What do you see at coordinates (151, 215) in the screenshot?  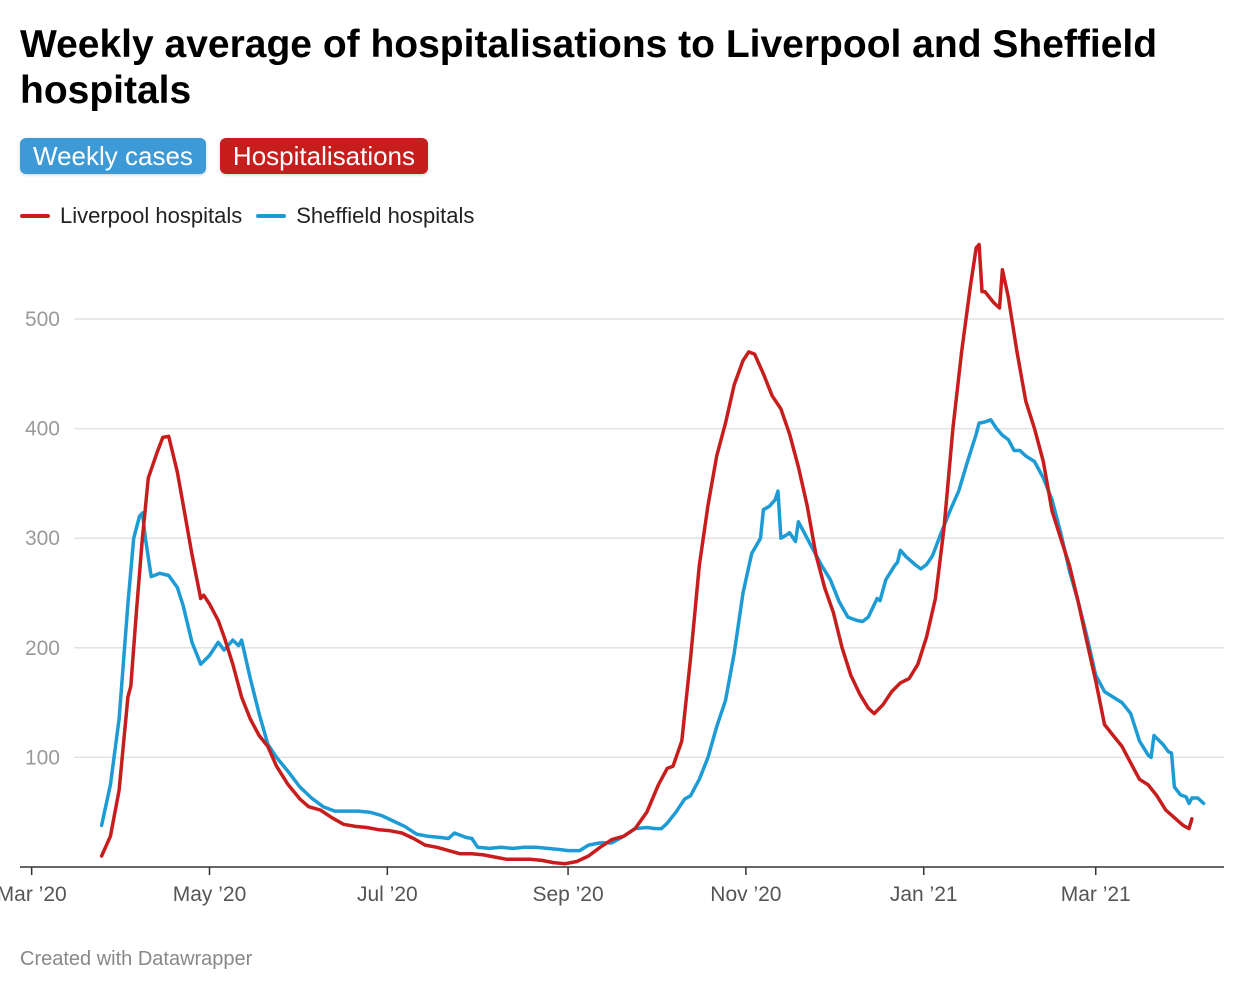 I see `legend-label-liverpool: Liverpool hospitals` at bounding box center [151, 215].